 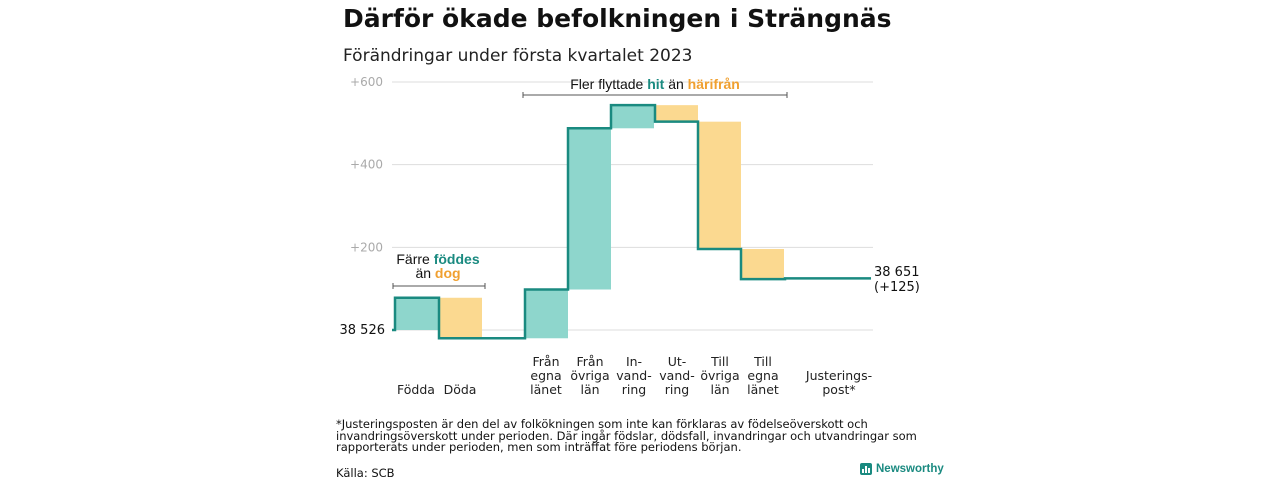 What do you see at coordinates (366, 247) in the screenshot?
I see `y-tick-label: +200` at bounding box center [366, 247].